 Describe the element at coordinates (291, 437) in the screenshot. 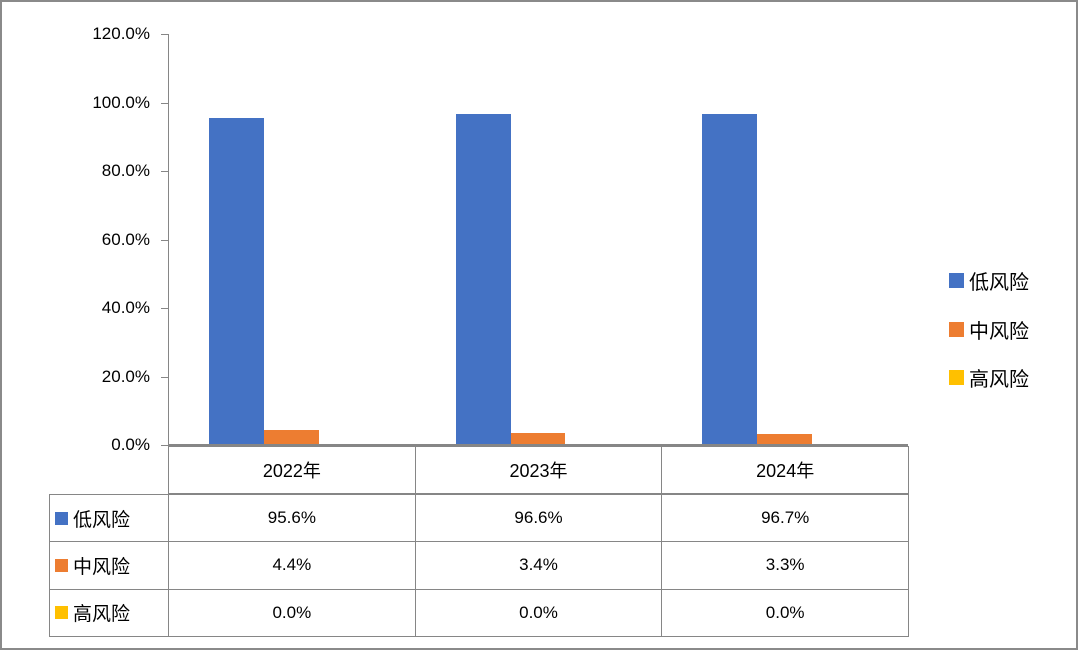

I see `bar-中风险-2022年` at that location.